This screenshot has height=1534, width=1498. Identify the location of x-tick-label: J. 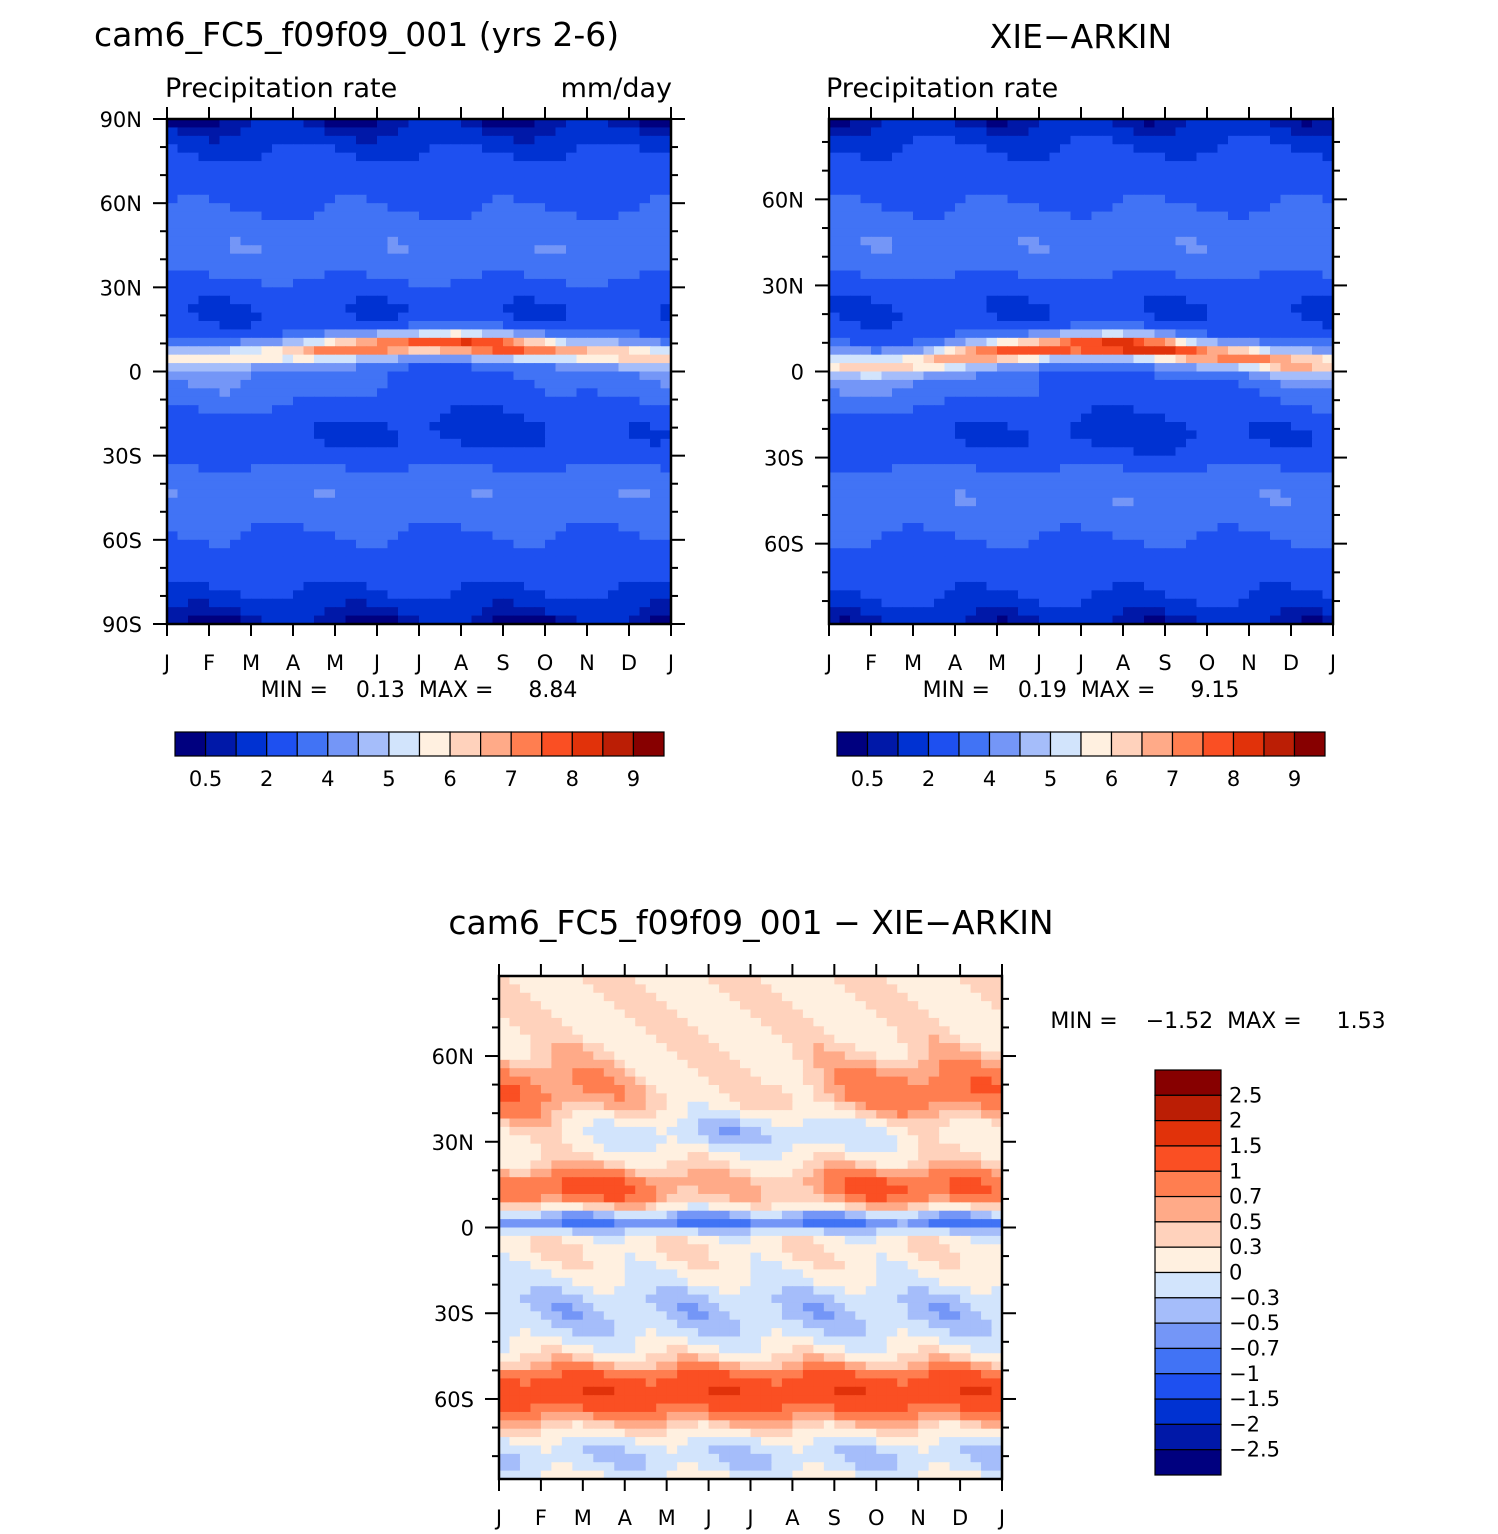
(418, 663).